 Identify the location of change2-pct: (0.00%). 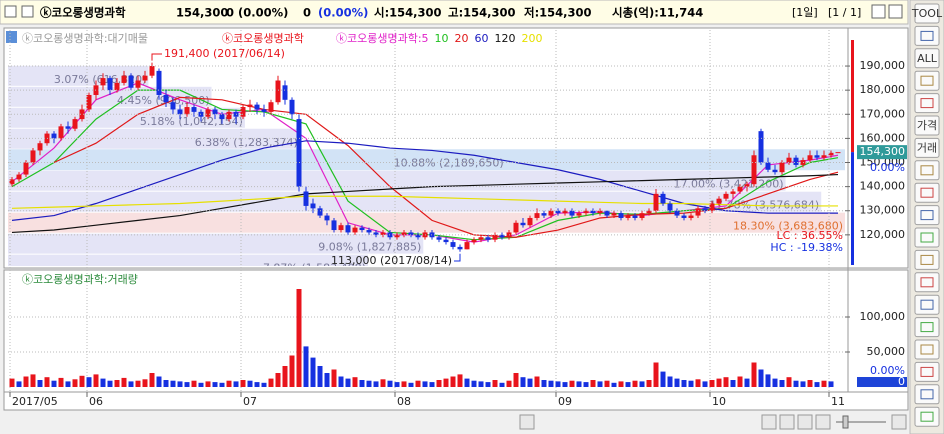
(343, 13).